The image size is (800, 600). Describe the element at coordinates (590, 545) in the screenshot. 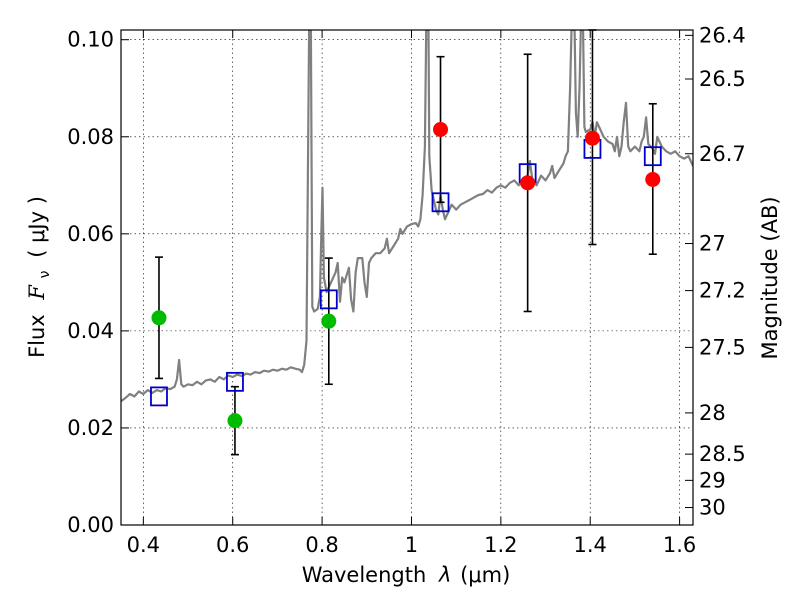

I see `x-tick-label: 1.4` at that location.